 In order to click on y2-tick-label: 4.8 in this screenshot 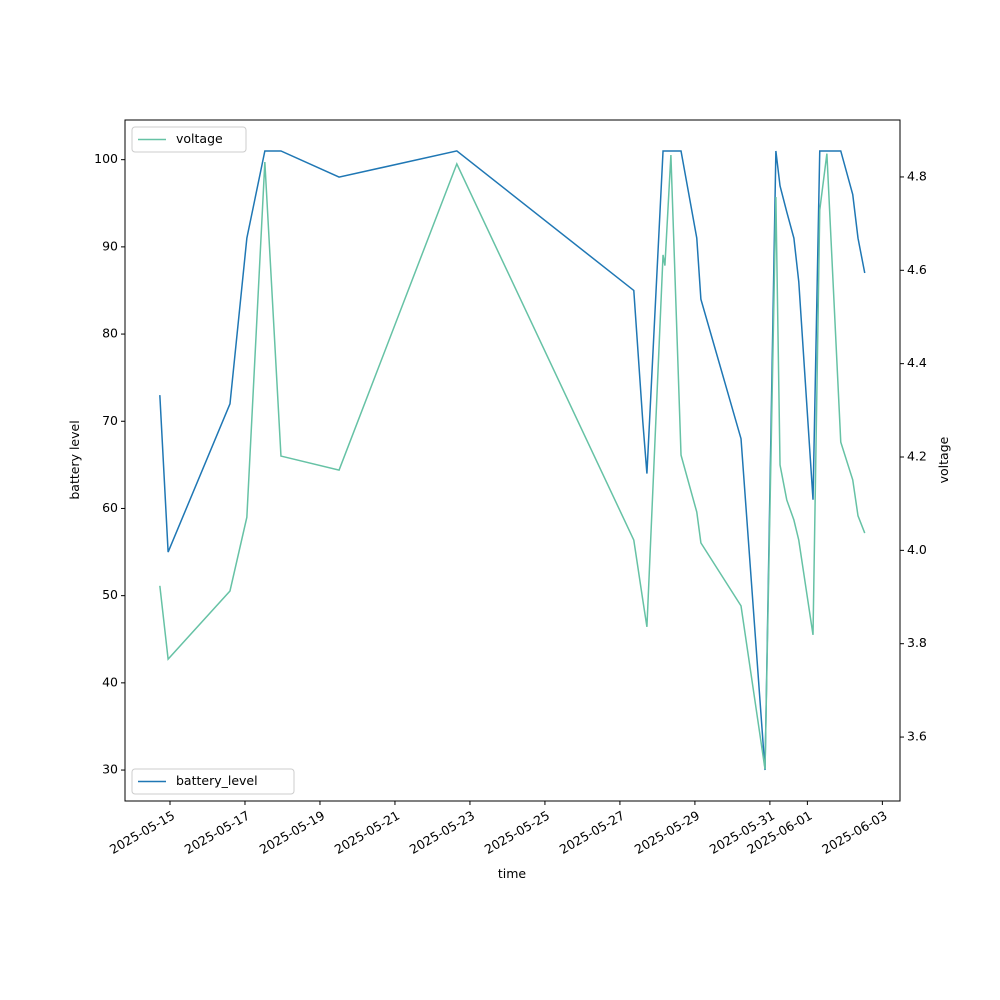, I will do `click(917, 175)`.